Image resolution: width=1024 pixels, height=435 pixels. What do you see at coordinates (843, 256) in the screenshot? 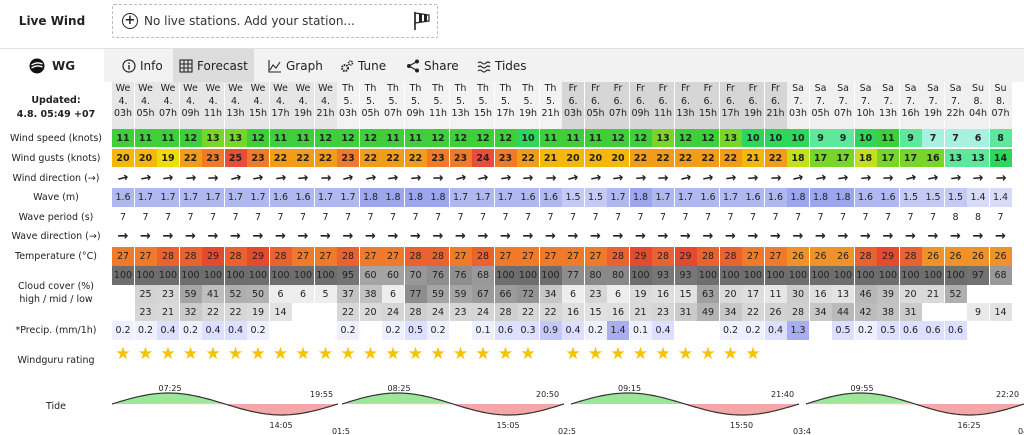
I see `temperature-cell: 26` at bounding box center [843, 256].